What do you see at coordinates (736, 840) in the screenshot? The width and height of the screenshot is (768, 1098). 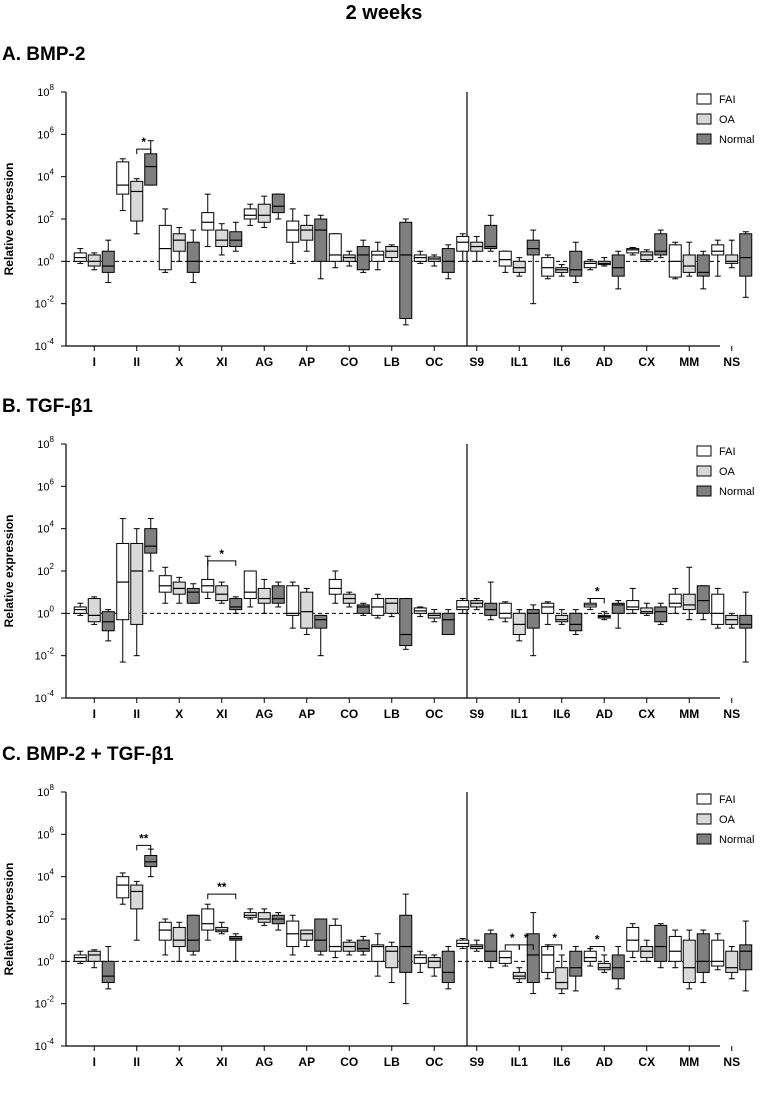 I see `legend-label-normal: Normal` at bounding box center [736, 840].